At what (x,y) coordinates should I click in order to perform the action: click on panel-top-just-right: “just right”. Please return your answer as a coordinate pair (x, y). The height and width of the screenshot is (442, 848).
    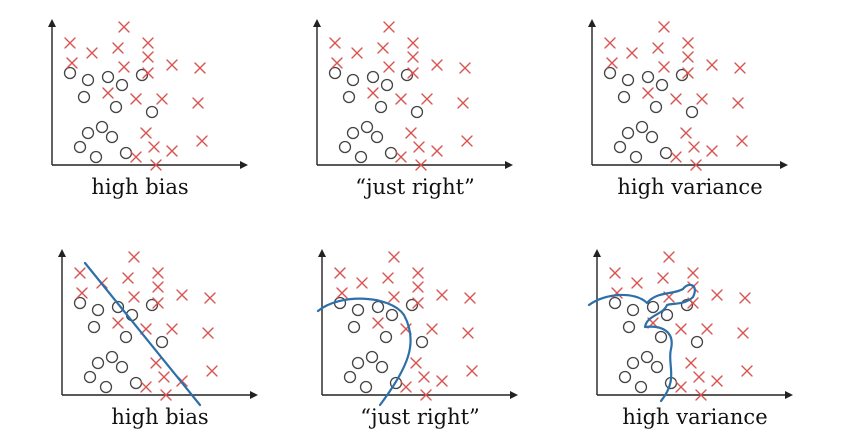
    Looking at the image, I should click on (405, 107).